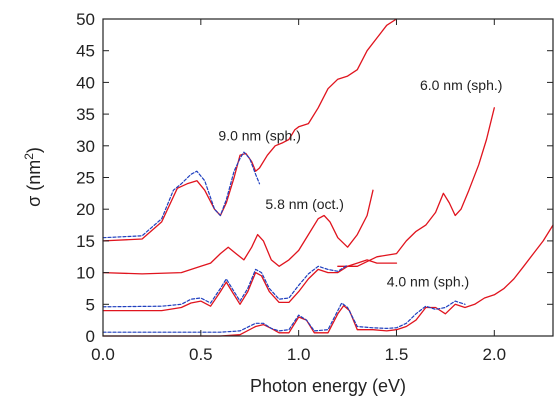 This screenshot has height=406, width=554. What do you see at coordinates (90, 336) in the screenshot?
I see `y-tick-label: 0` at bounding box center [90, 336].